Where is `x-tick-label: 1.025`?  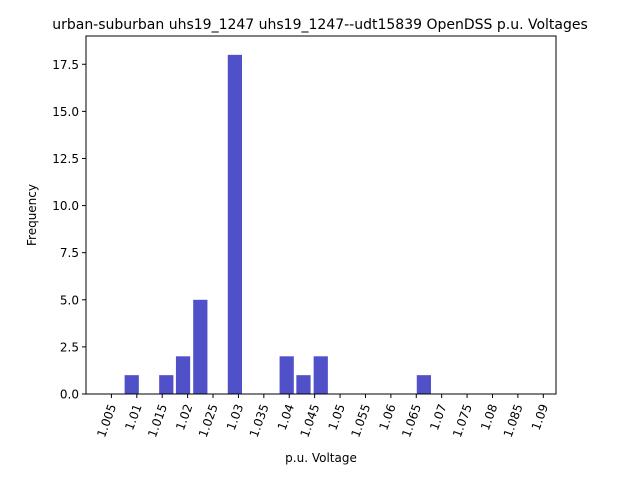 x-tick-label: 1.025 is located at coordinates (208, 420).